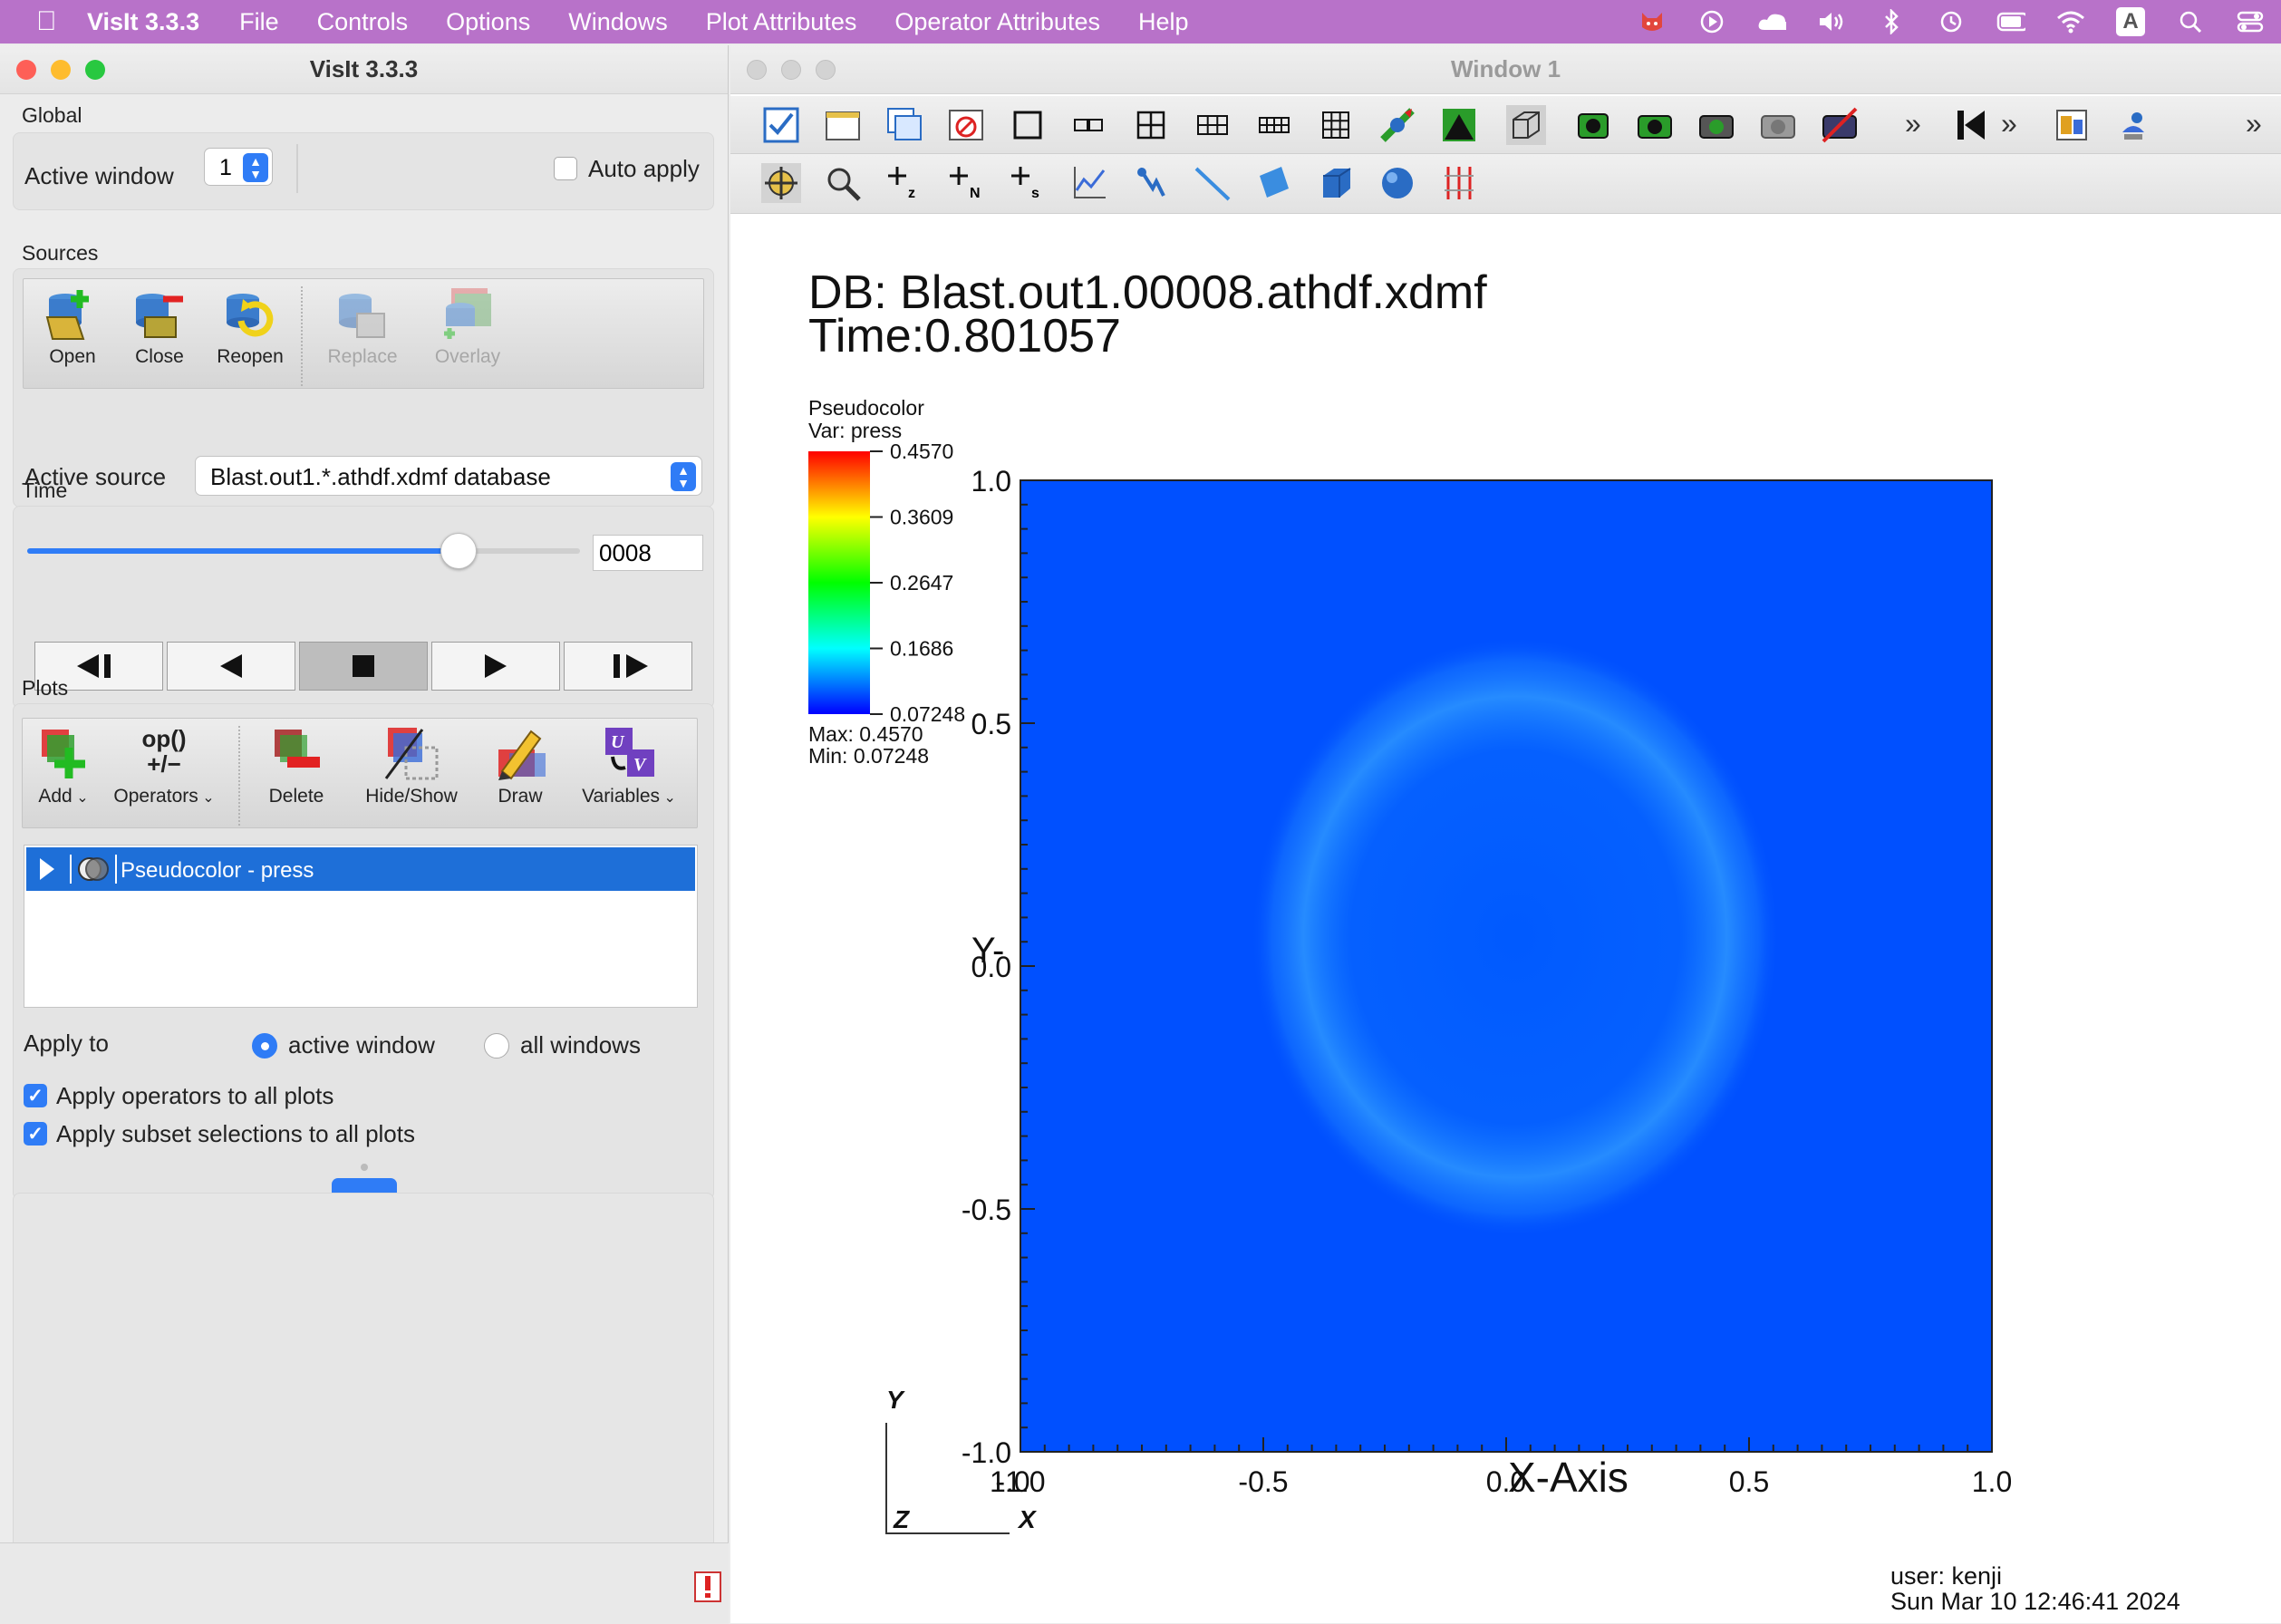 This screenshot has height=1624, width=2281. Describe the element at coordinates (99, 175) in the screenshot. I see `active-window-label: Active window` at that location.